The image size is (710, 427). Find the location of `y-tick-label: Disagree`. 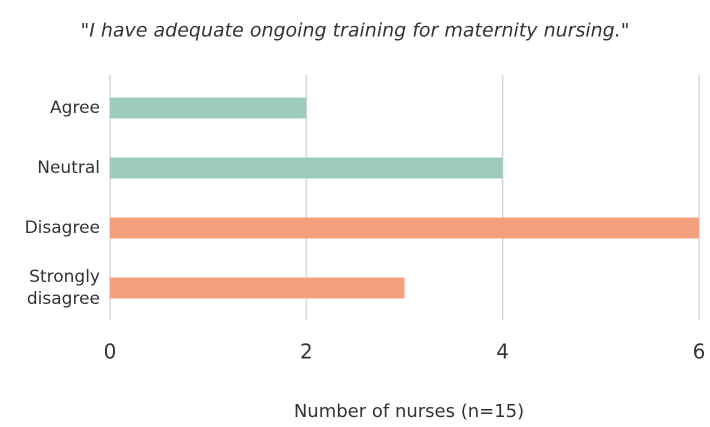

y-tick-label: Disagree is located at coordinates (62, 228).